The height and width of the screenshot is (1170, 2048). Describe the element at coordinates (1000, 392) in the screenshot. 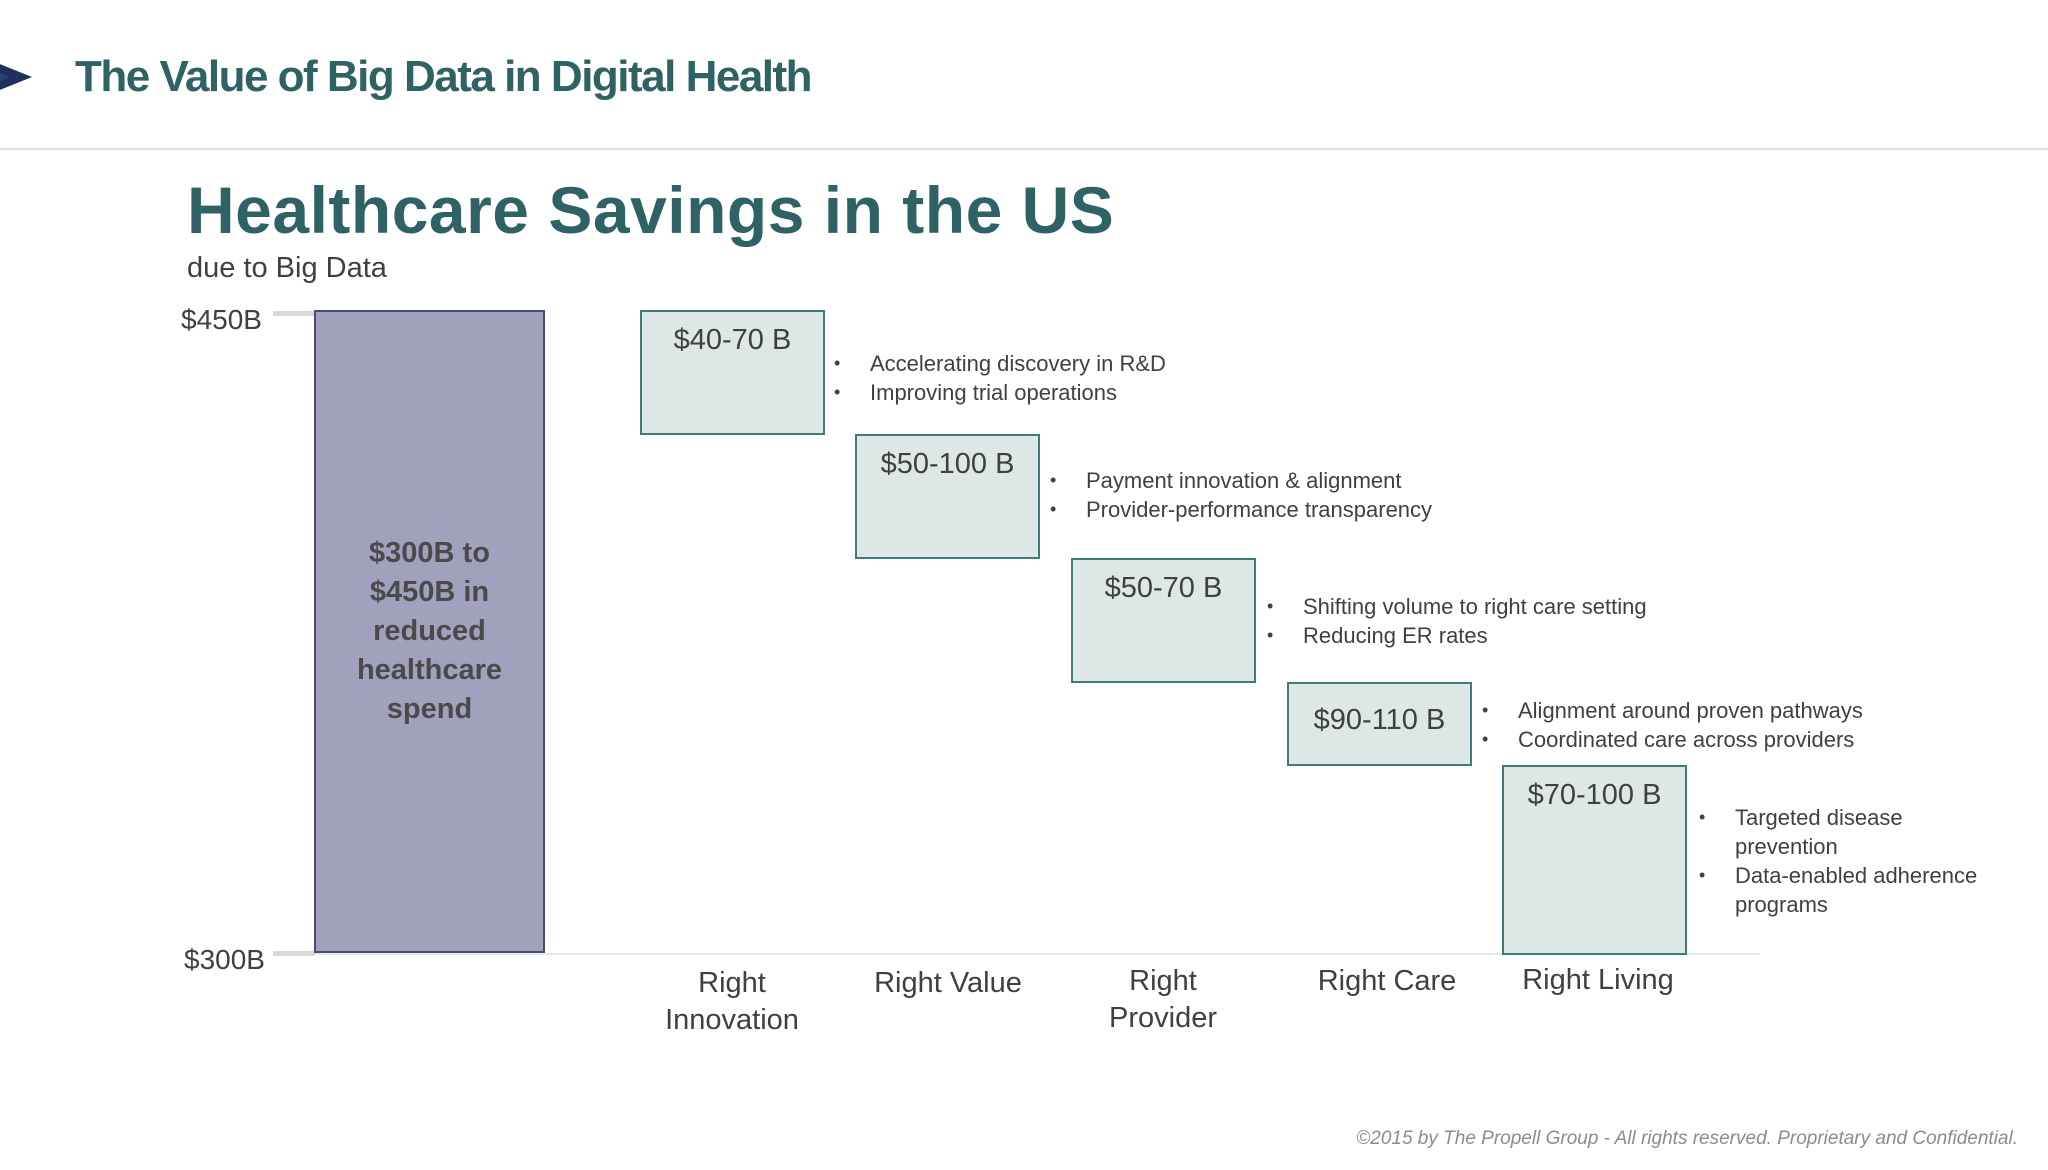

I see `bullet-item: Improving trial operations` at that location.